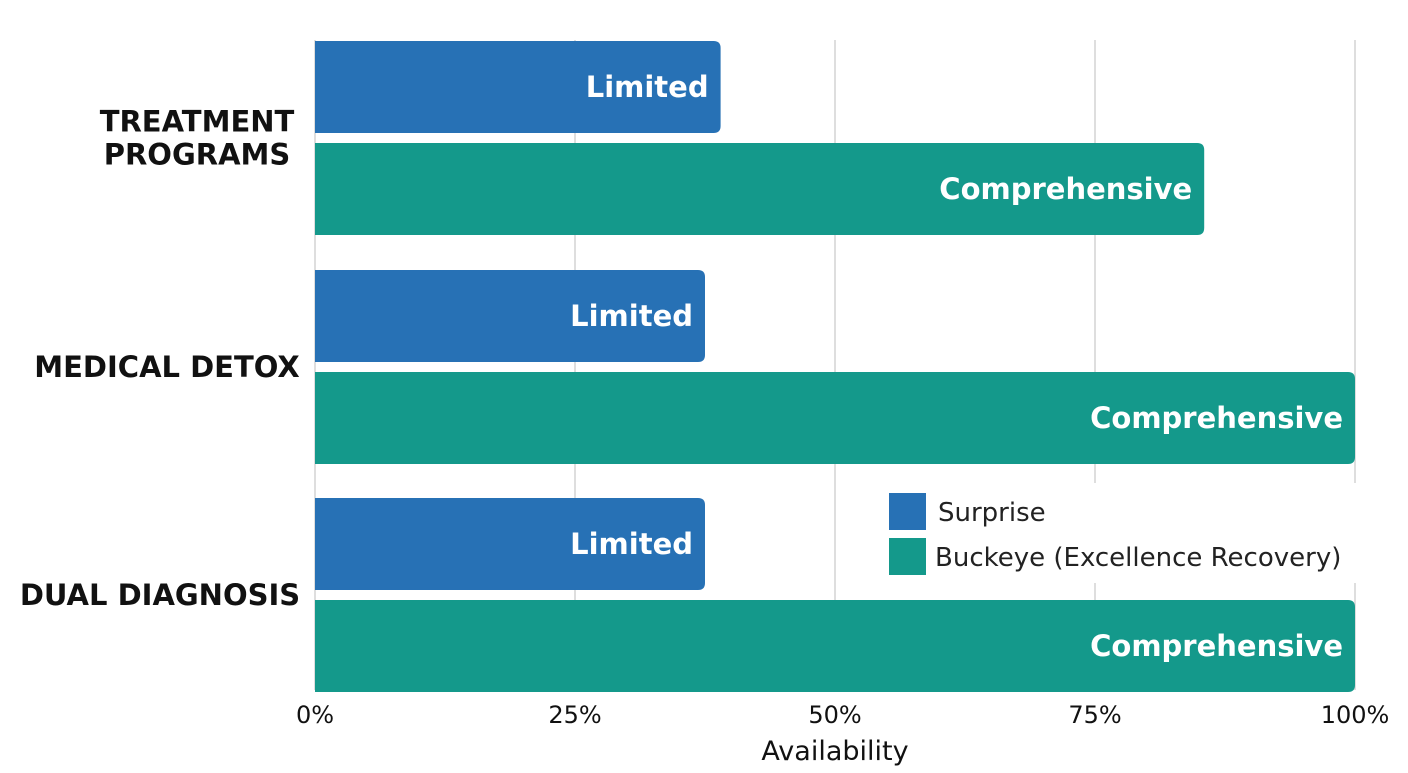 Image resolution: width=1408 pixels, height=773 pixels. I want to click on legend-swatch-surprise, so click(907, 511).